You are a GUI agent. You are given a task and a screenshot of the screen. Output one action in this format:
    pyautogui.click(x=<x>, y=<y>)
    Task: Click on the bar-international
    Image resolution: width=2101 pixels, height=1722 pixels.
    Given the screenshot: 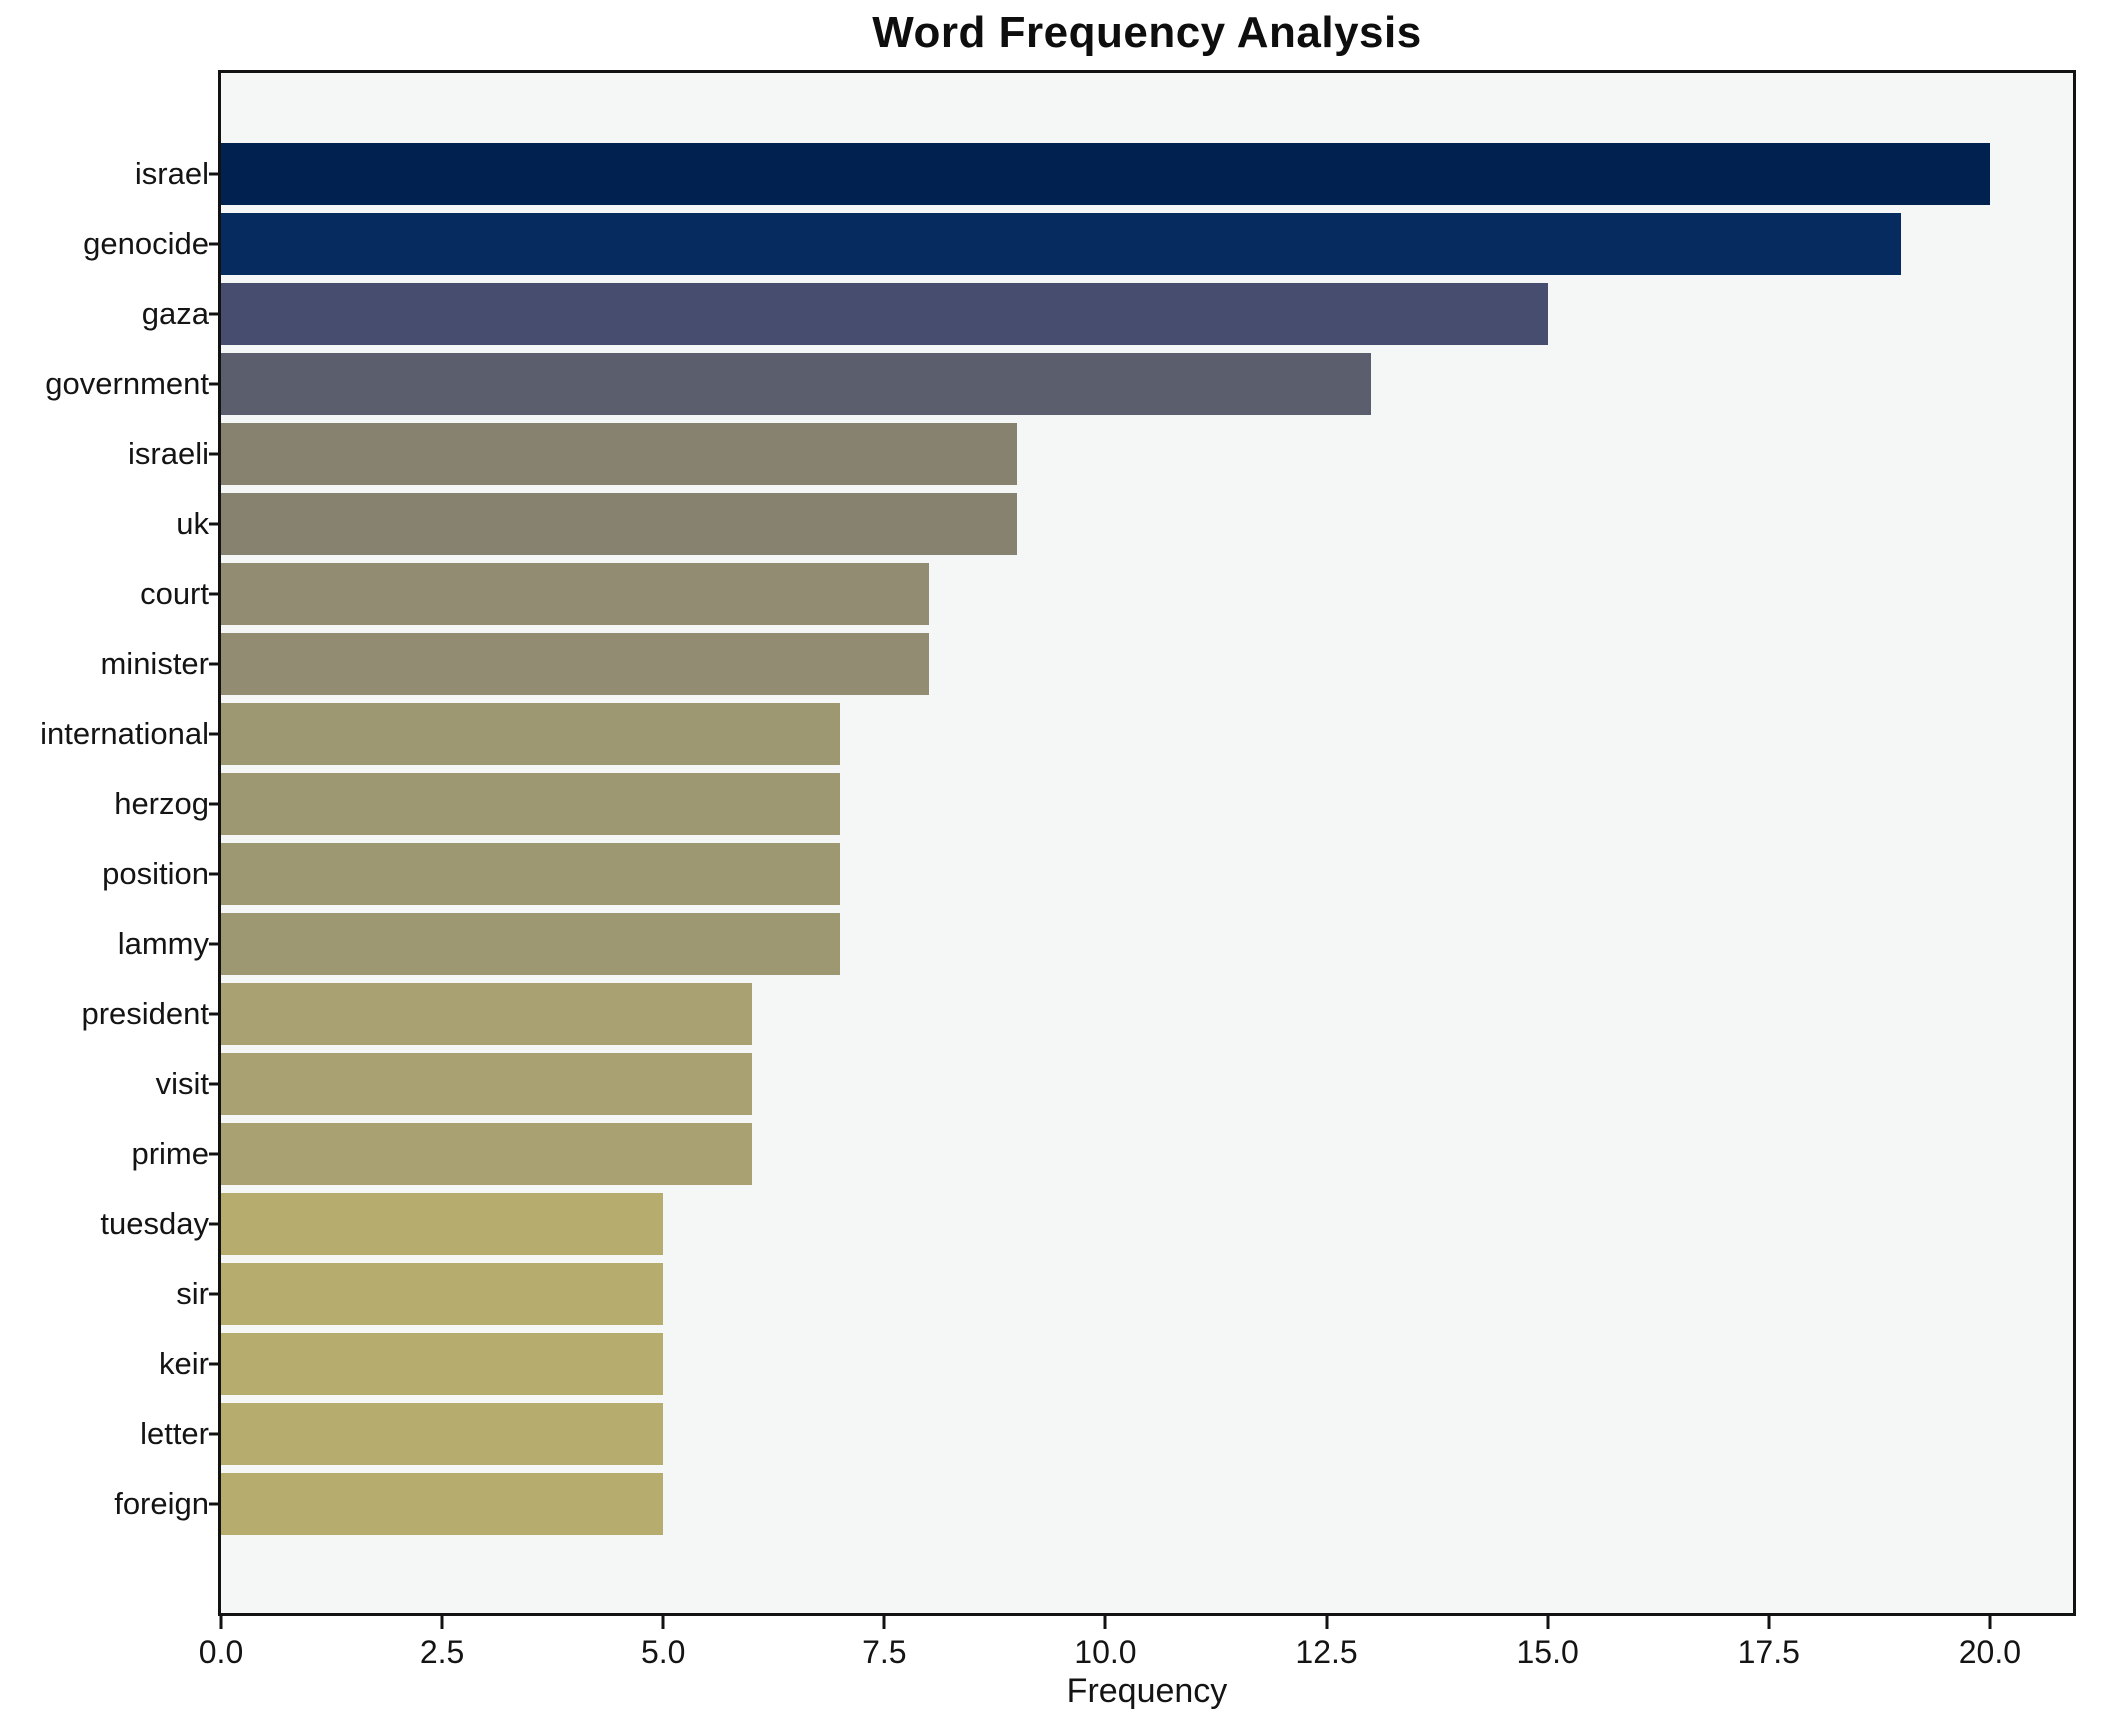 What is the action you would take?
    pyautogui.click(x=531, y=734)
    